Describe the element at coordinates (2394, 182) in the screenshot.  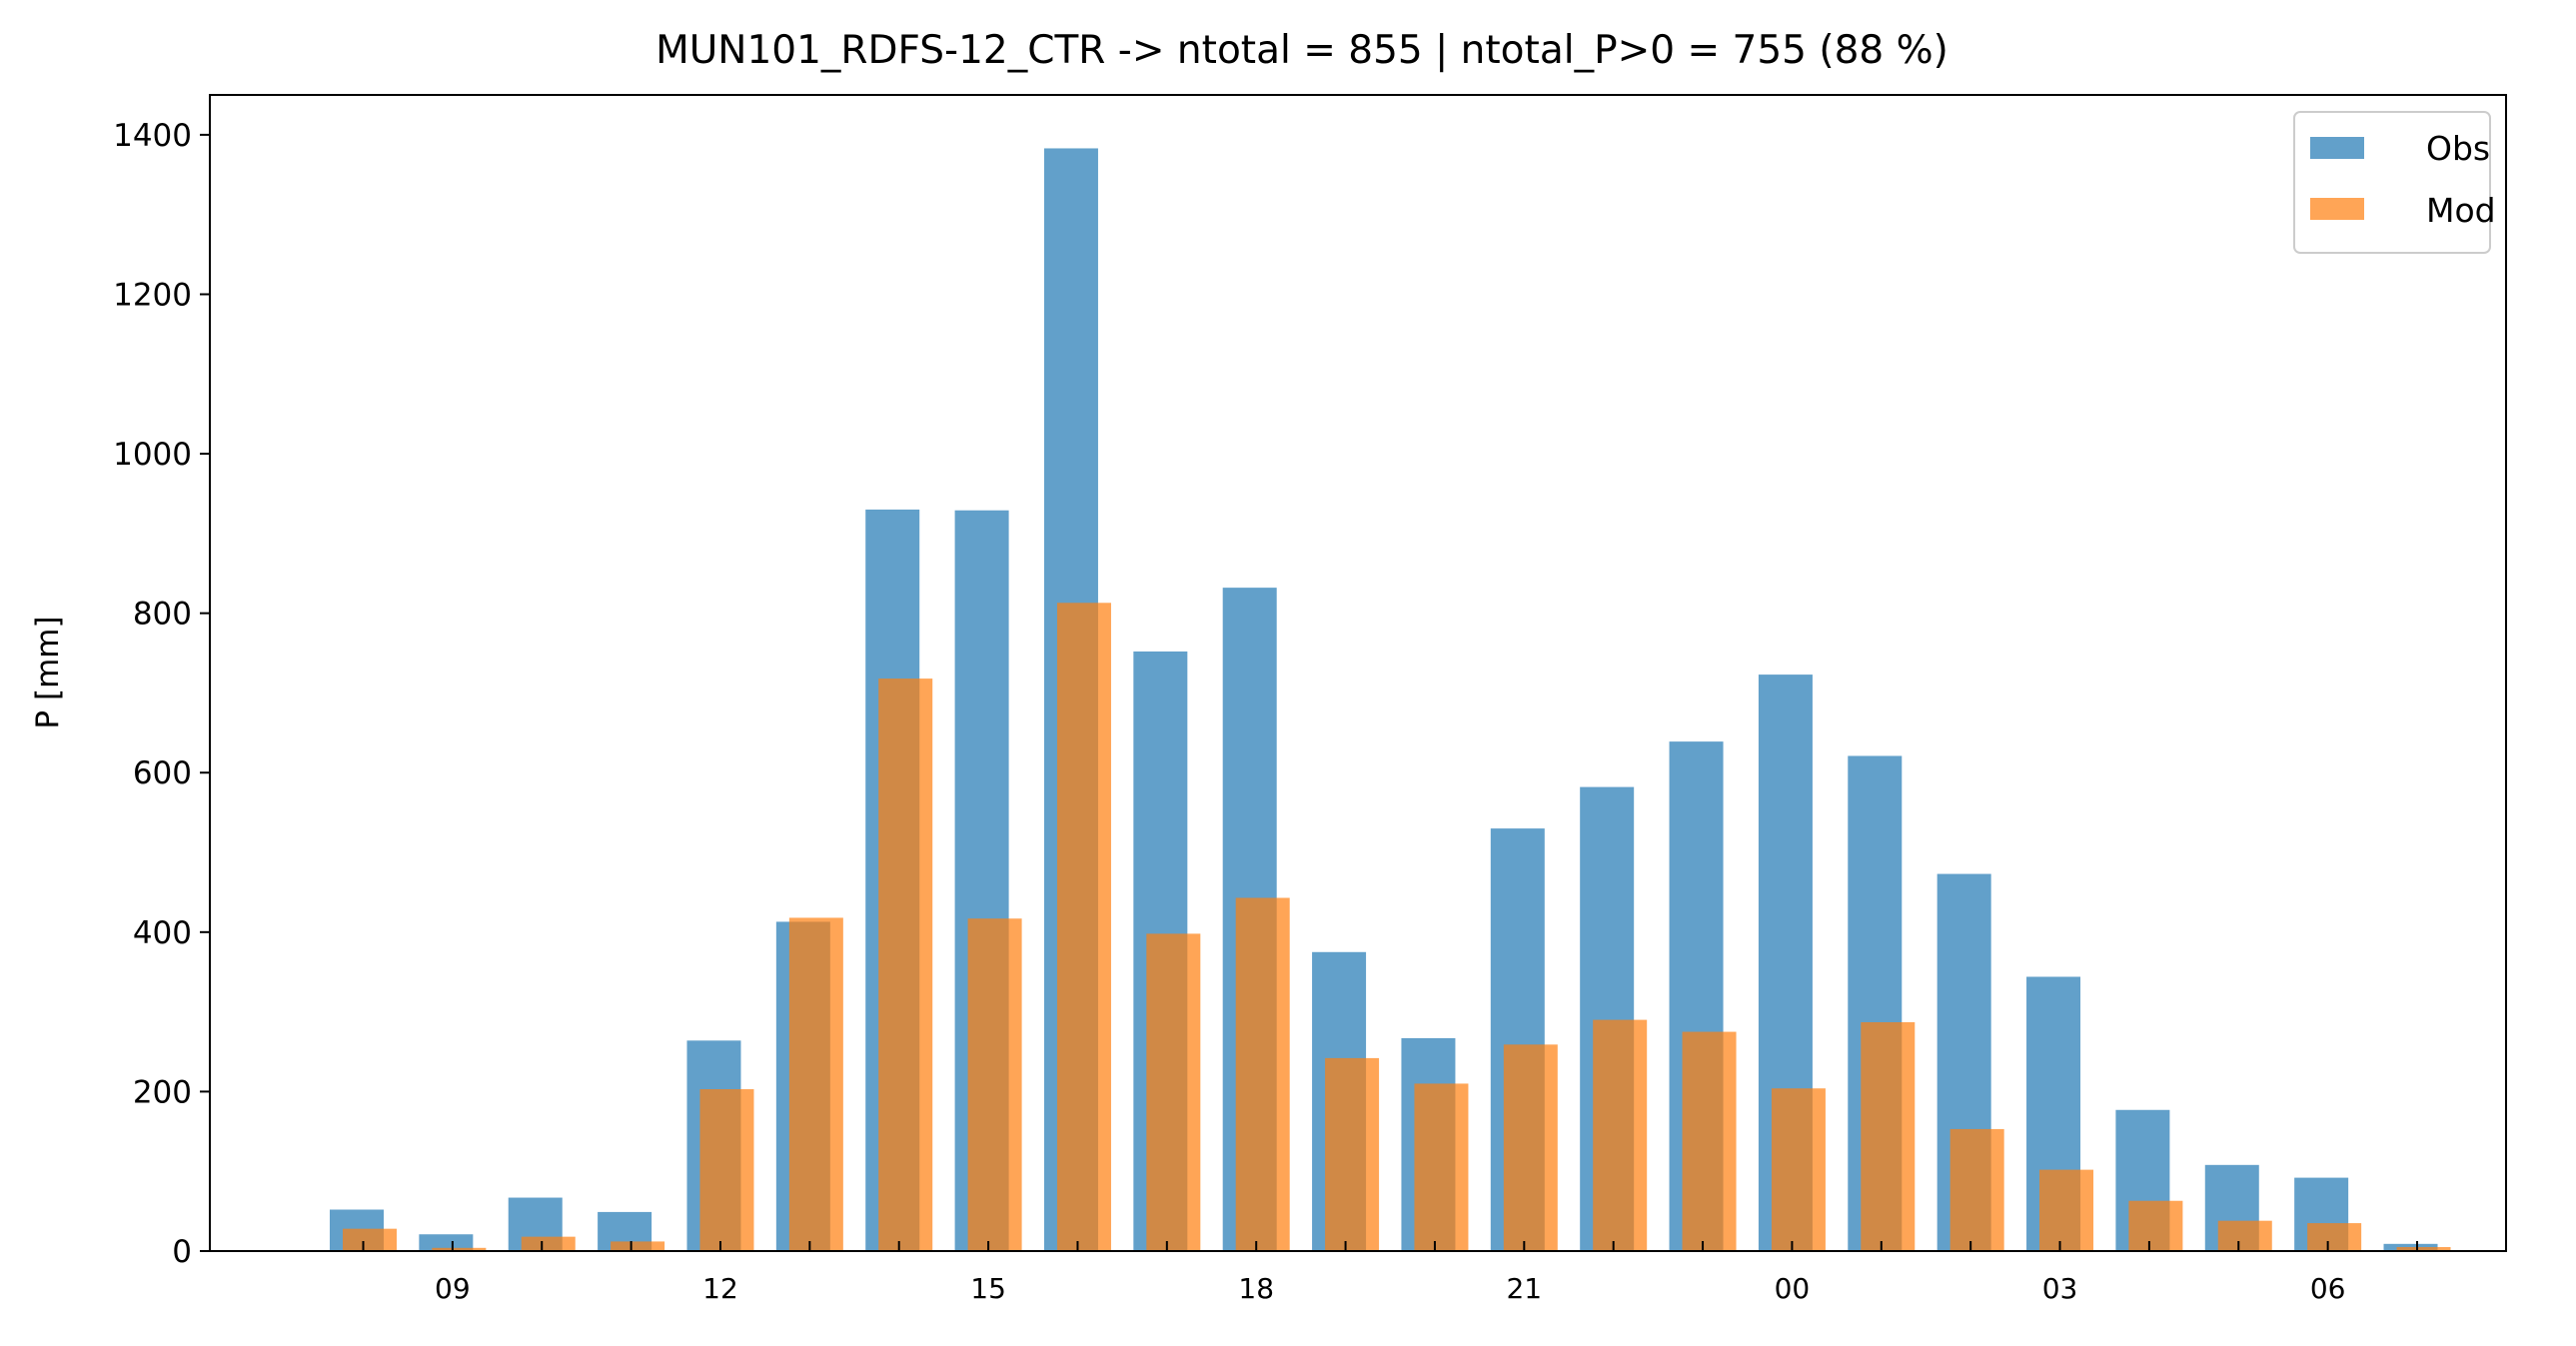
I see `legend: Obs Mod` at that location.